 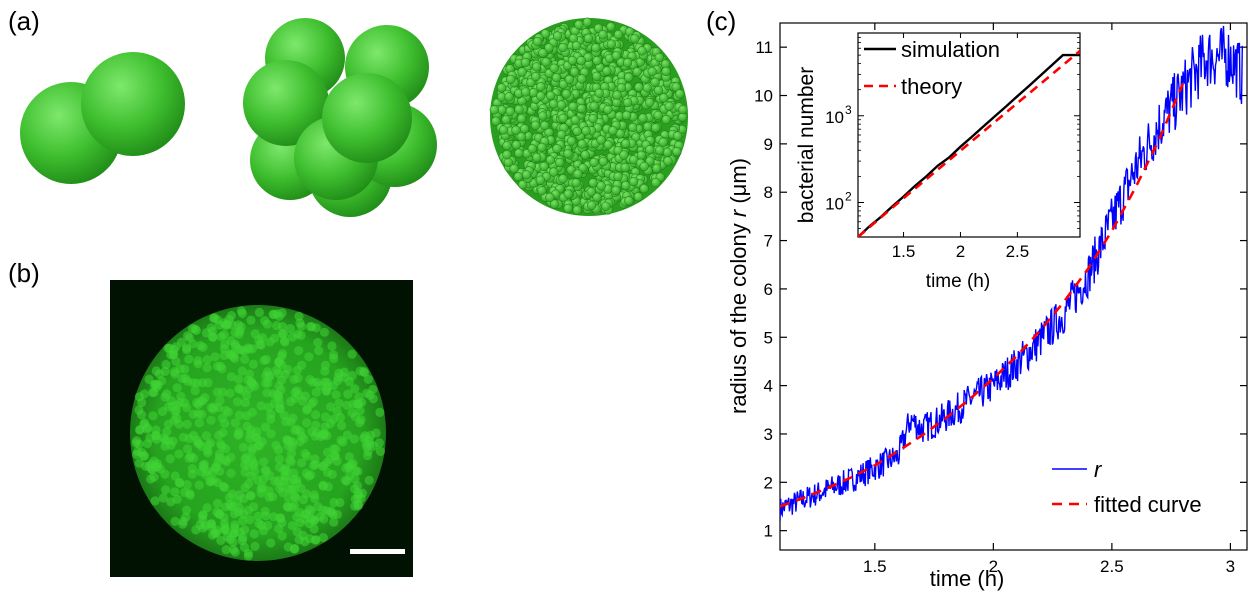 What do you see at coordinates (763, 96) in the screenshot?
I see `main-y-tick-label: 10` at bounding box center [763, 96].